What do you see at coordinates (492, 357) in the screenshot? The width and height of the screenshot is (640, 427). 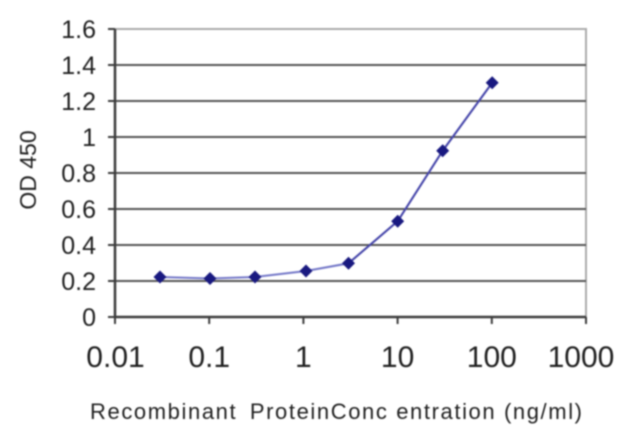 I see `svg-text: 100` at bounding box center [492, 357].